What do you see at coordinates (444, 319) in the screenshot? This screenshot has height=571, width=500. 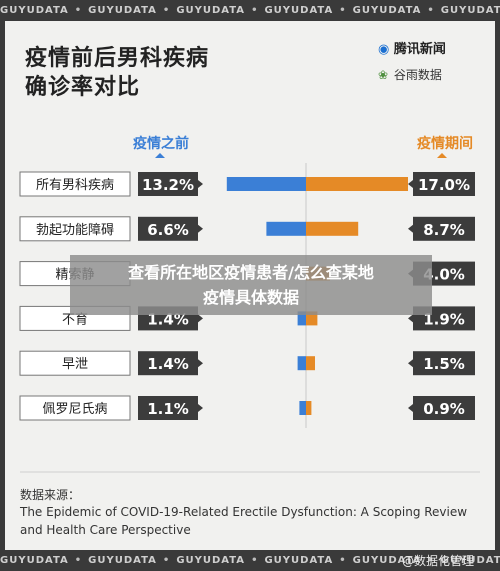 I see `during-value-label: 1.9%` at bounding box center [444, 319].